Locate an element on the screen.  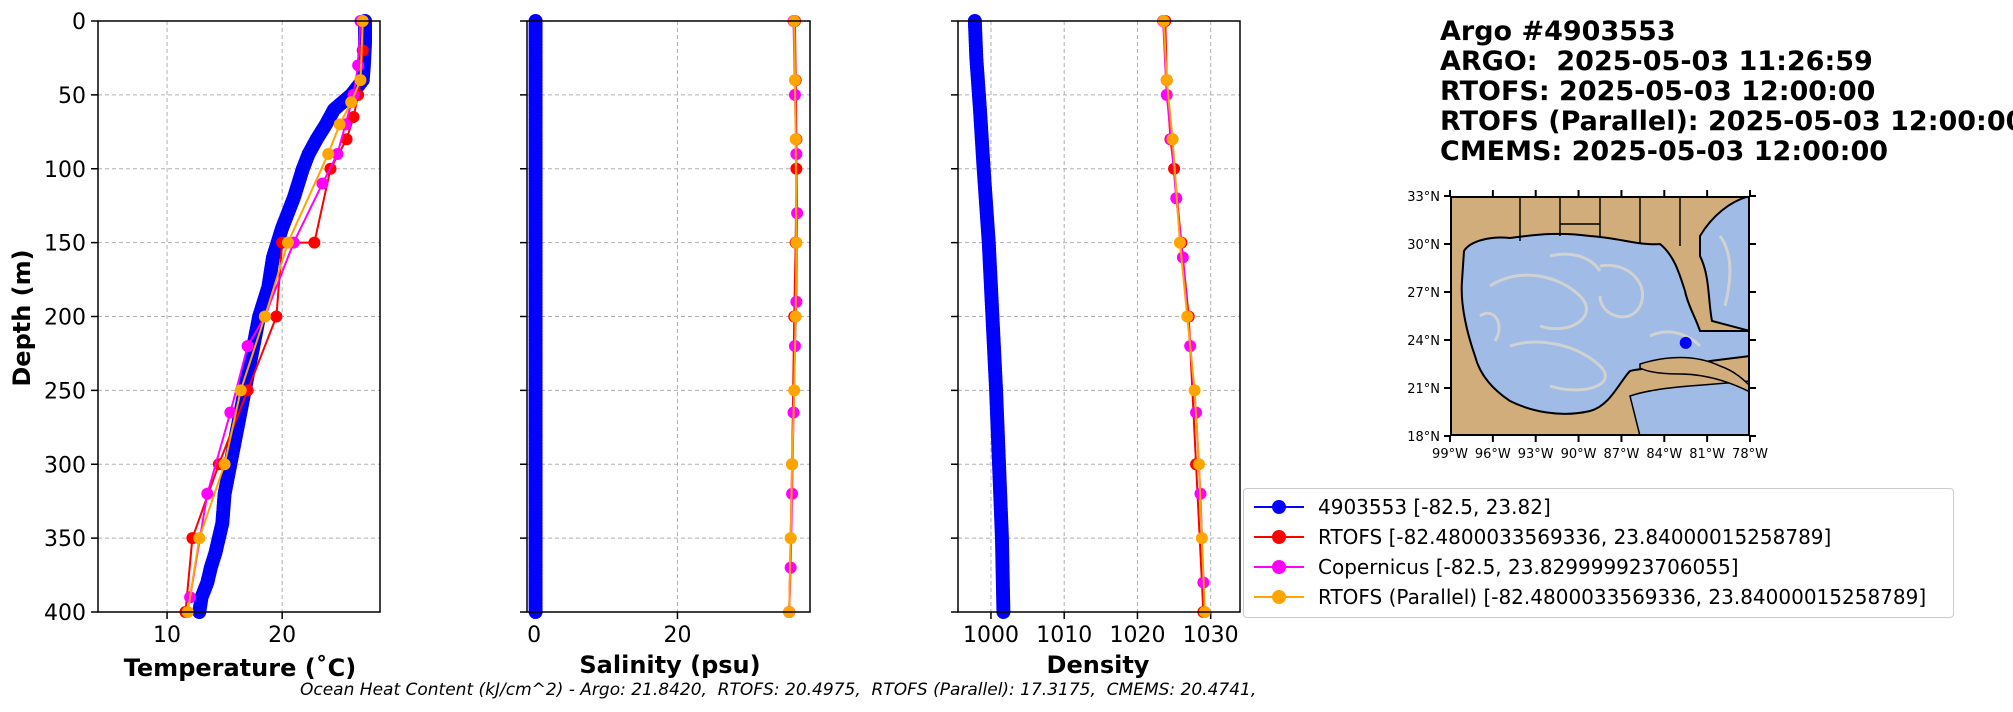
map-frame is located at coordinates (1600, 316).